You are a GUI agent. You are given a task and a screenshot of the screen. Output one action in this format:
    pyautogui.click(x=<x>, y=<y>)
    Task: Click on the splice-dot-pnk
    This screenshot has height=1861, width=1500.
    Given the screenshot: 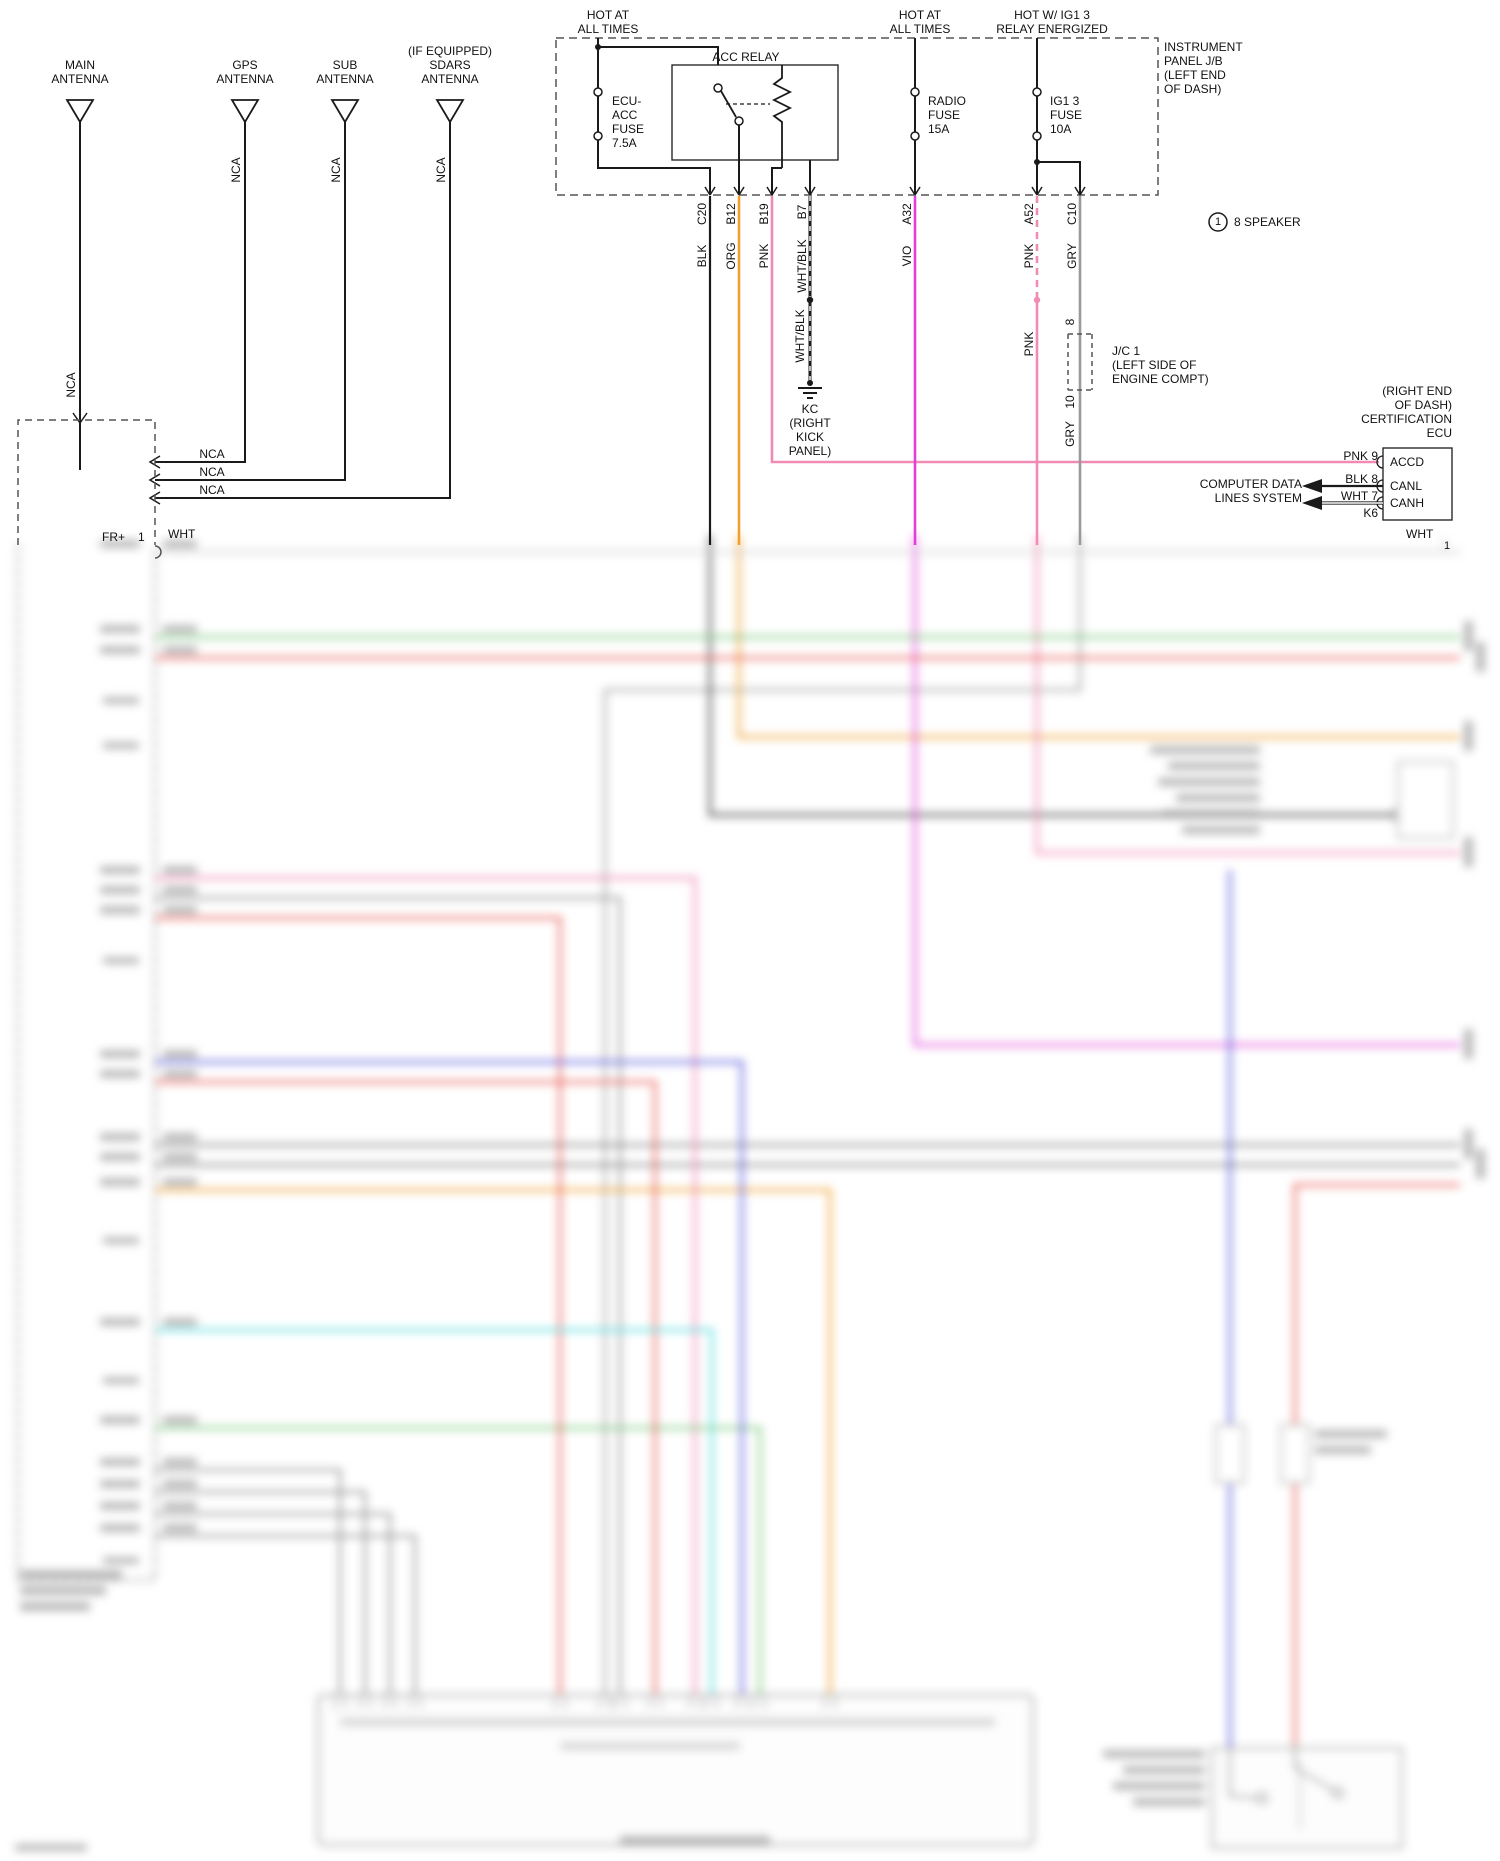 What is the action you would take?
    pyautogui.click(x=1037, y=300)
    